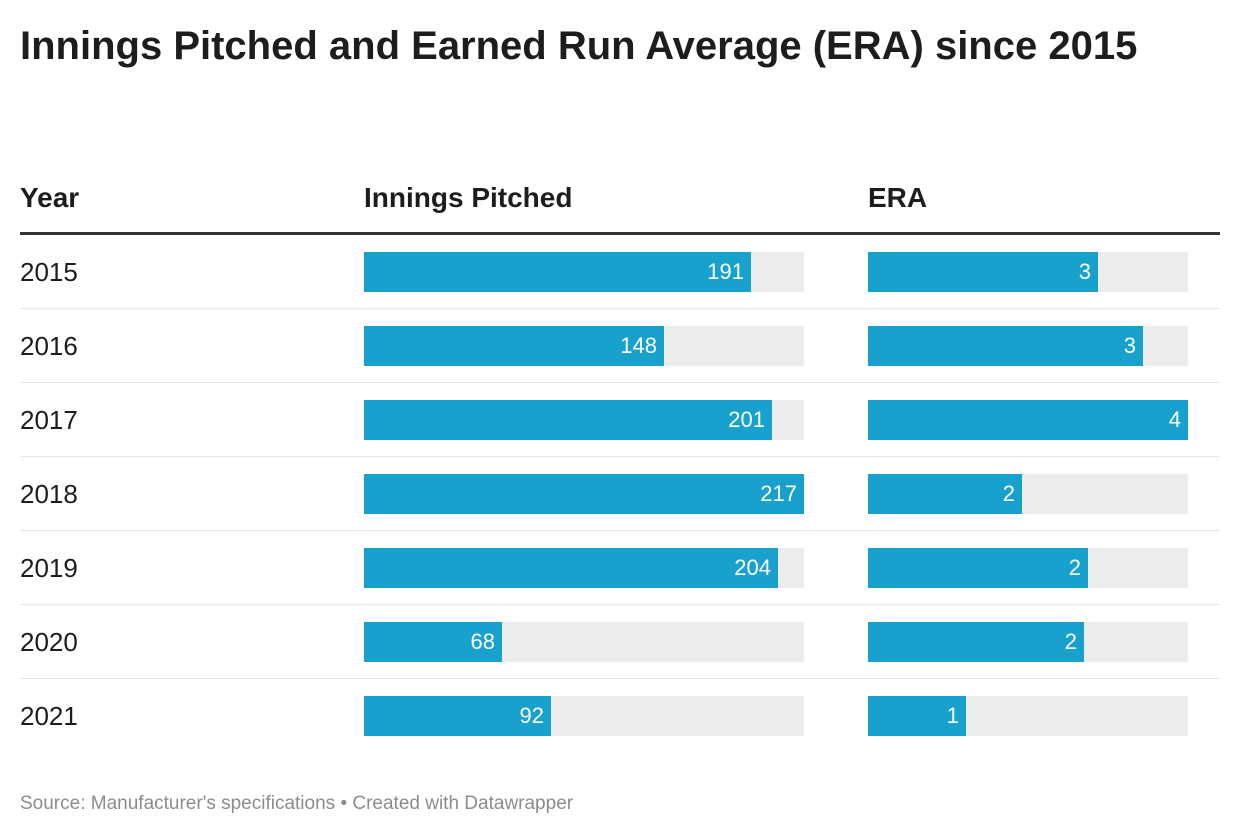 The height and width of the screenshot is (838, 1240). I want to click on row-year: 2018, so click(49, 494).